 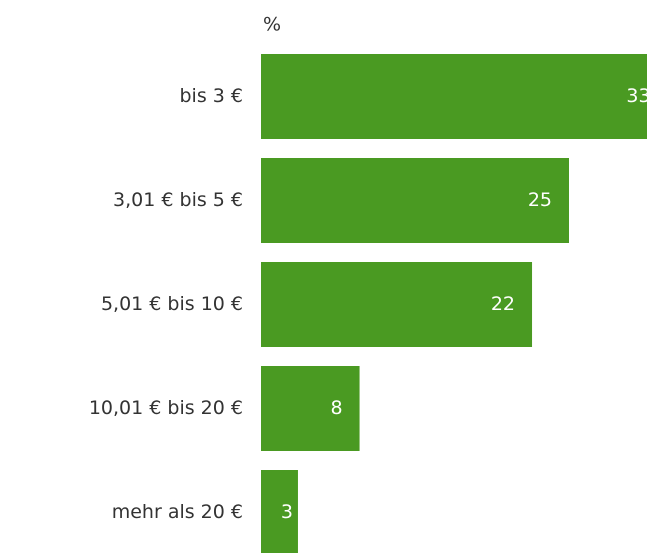 I want to click on unit-label: %, so click(x=272, y=25).